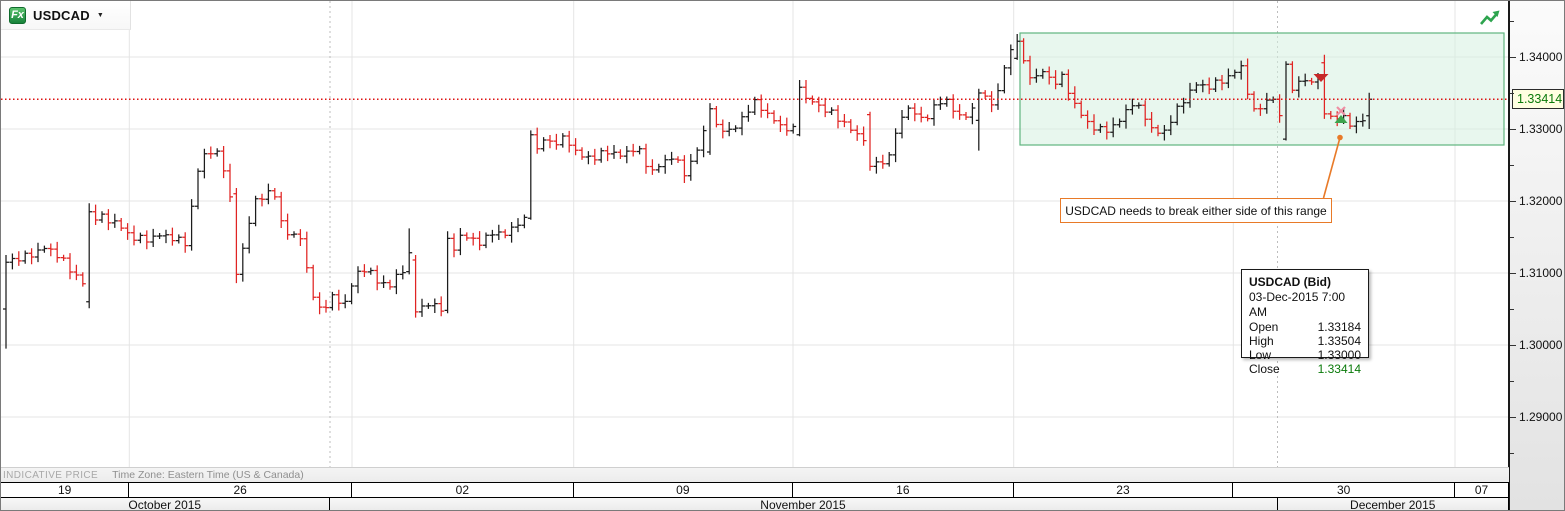 The image size is (1565, 511). Describe the element at coordinates (1541, 201) in the screenshot. I see `price-axis-label: 1.32000` at that location.